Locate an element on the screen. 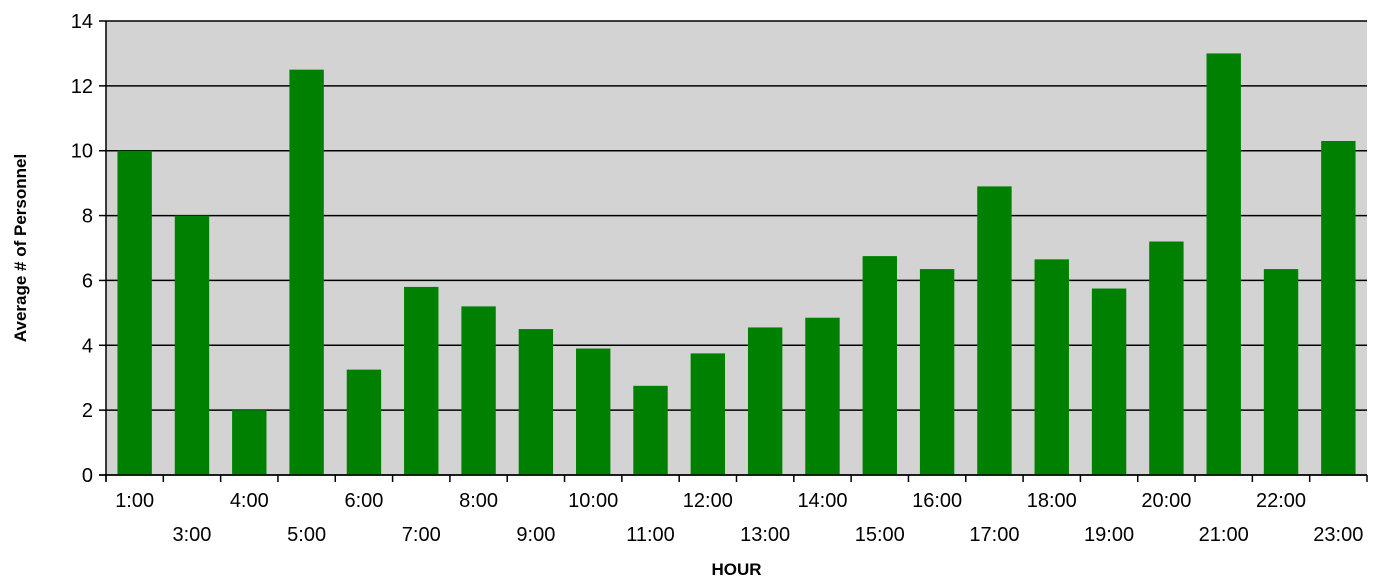 Image resolution: width=1384 pixels, height=580 pixels. x-tick-label: 15:00 is located at coordinates (880, 535).